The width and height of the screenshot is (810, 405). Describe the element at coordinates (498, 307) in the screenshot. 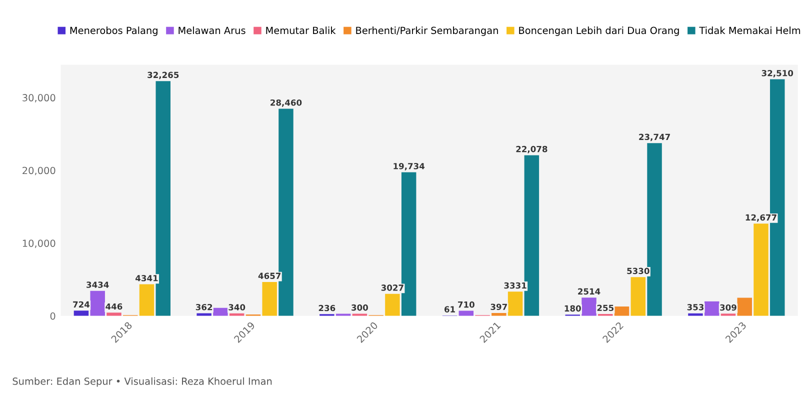

I see `data-label: 397` at that location.